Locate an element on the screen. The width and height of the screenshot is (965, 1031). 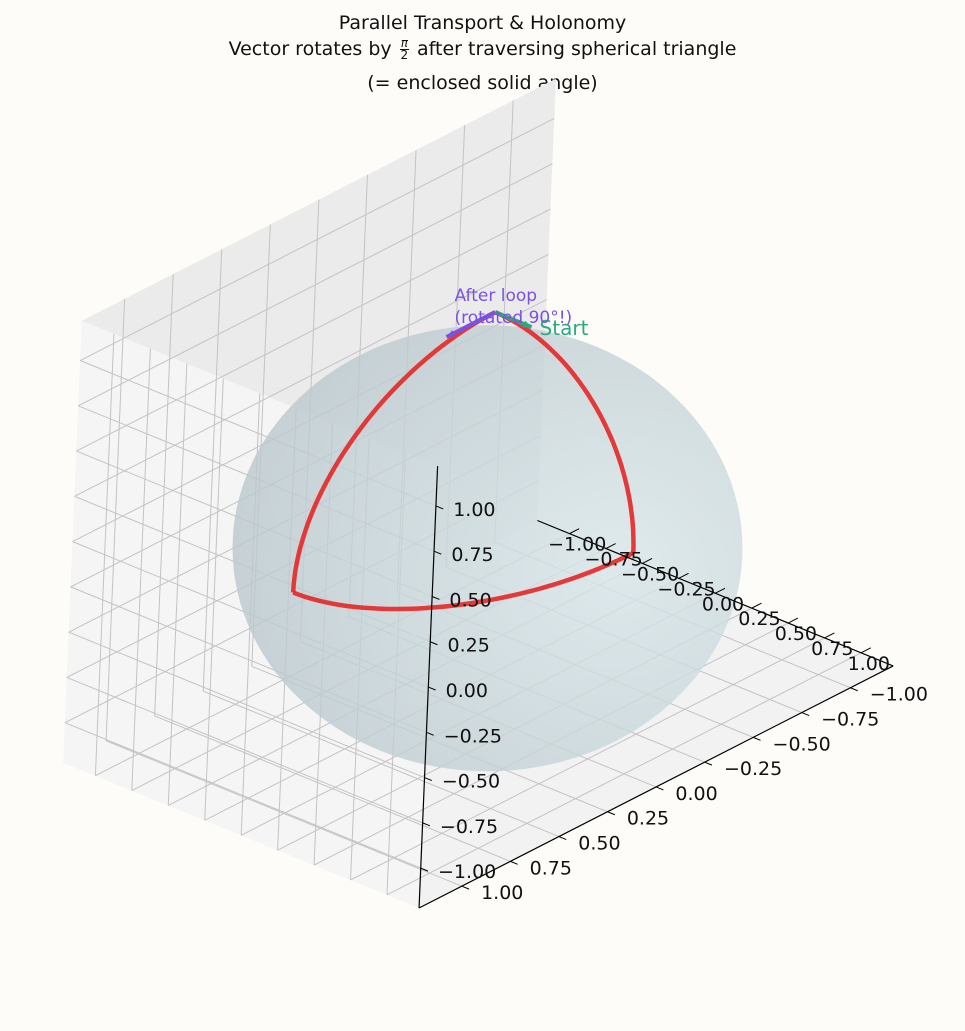
x-tick-label-2: −0.50 is located at coordinates (650, 574).